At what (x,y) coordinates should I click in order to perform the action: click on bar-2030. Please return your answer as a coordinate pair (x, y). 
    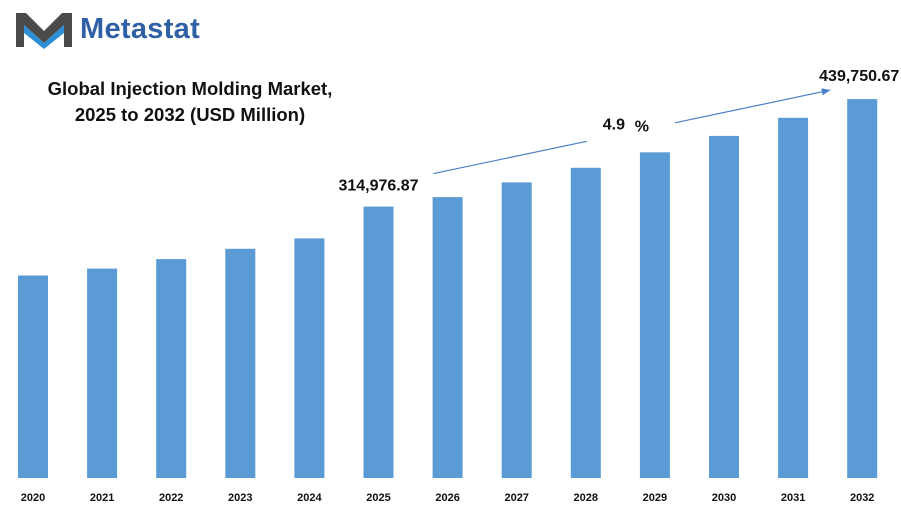
    Looking at the image, I should click on (724, 306).